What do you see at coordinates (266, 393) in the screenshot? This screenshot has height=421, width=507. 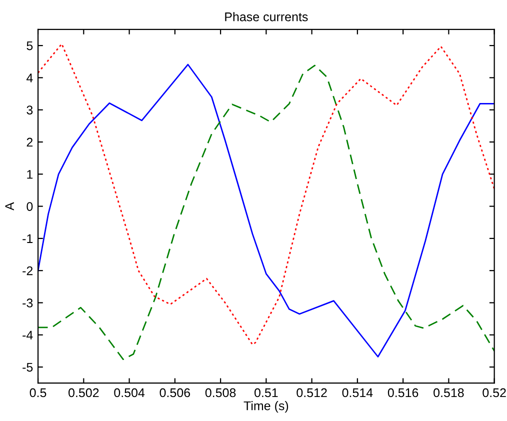 I see `x-tick-label: 0.51` at bounding box center [266, 393].